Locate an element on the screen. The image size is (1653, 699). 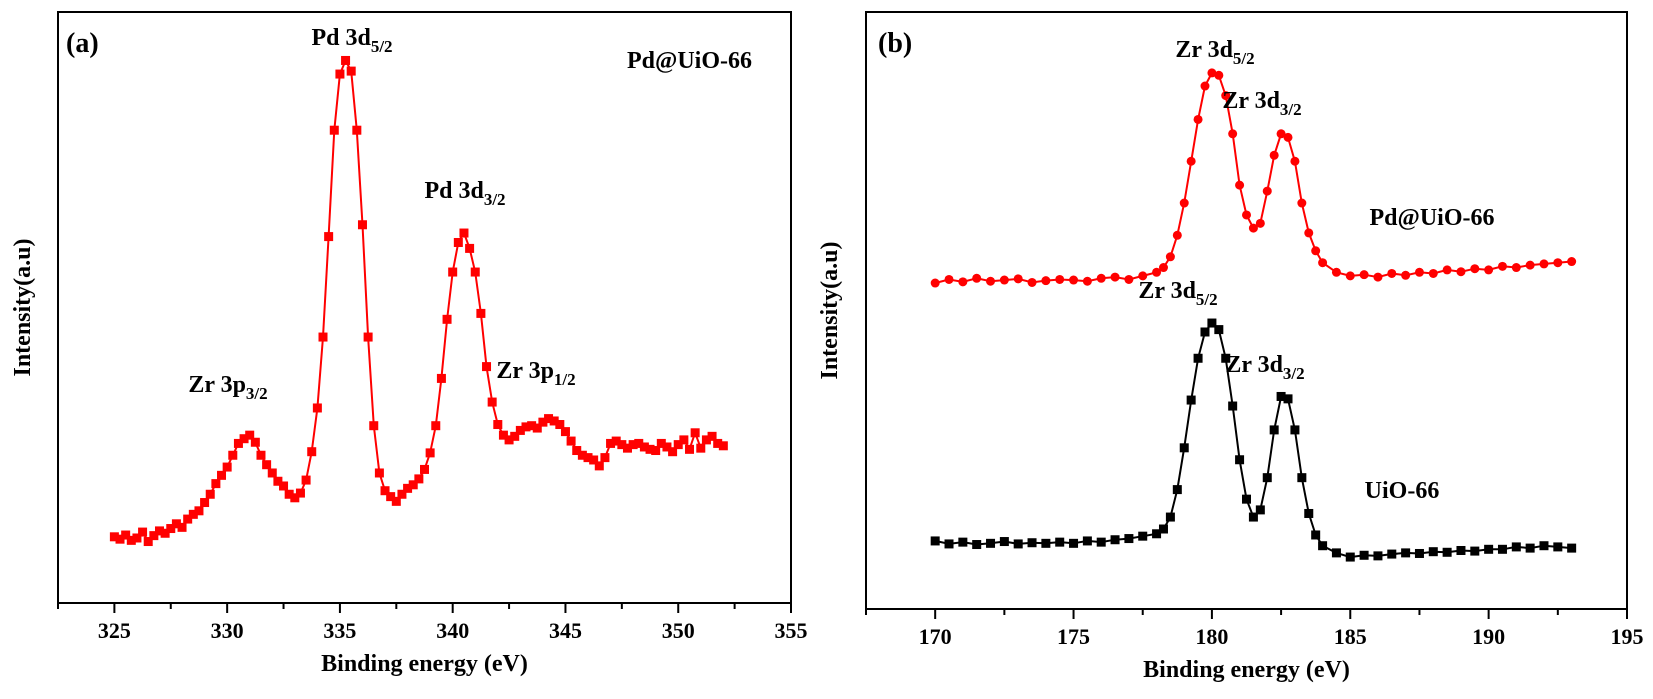
peak-annotation: Pd 3d3/2 is located at coordinates (464, 193).